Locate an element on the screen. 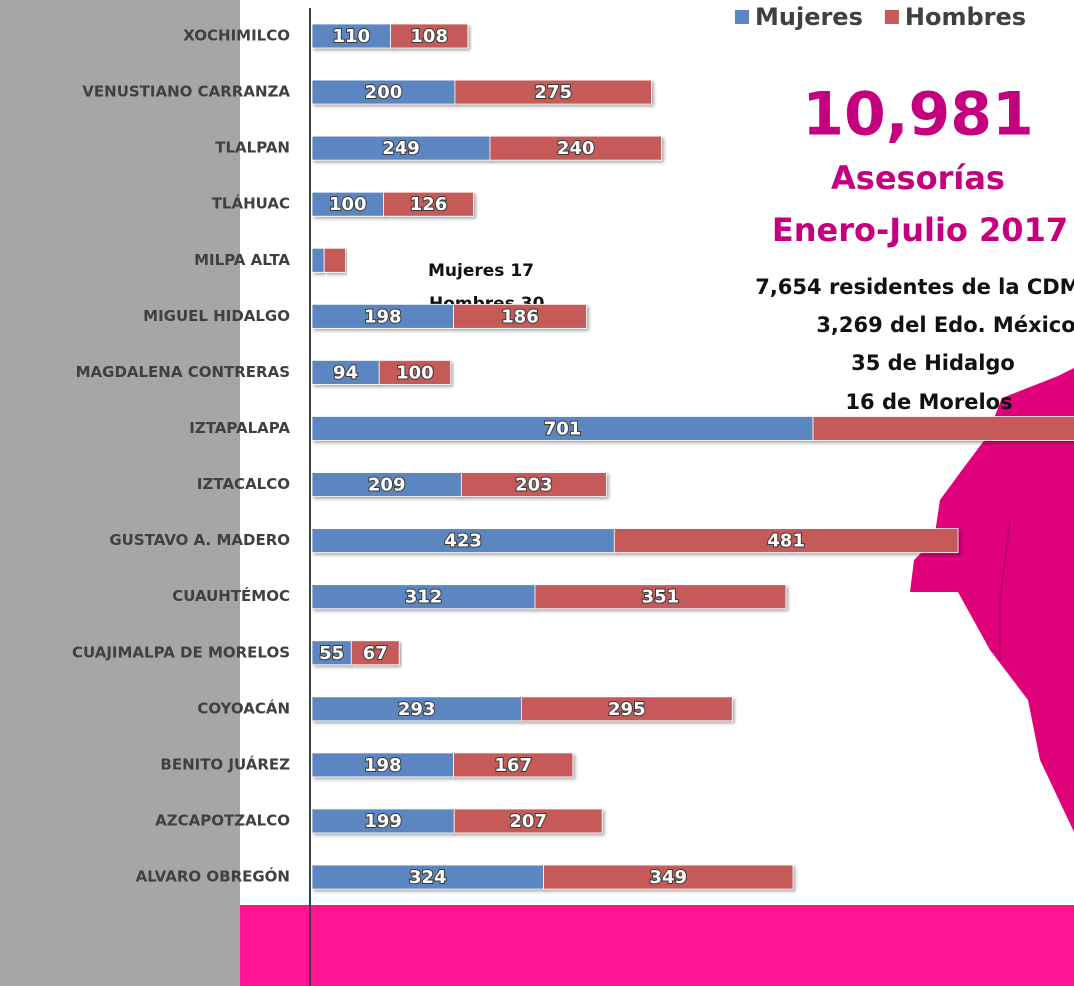 Image resolution: width=1074 pixels, height=986 pixels. category-label: BENITO JUÁREZ is located at coordinates (225, 763).